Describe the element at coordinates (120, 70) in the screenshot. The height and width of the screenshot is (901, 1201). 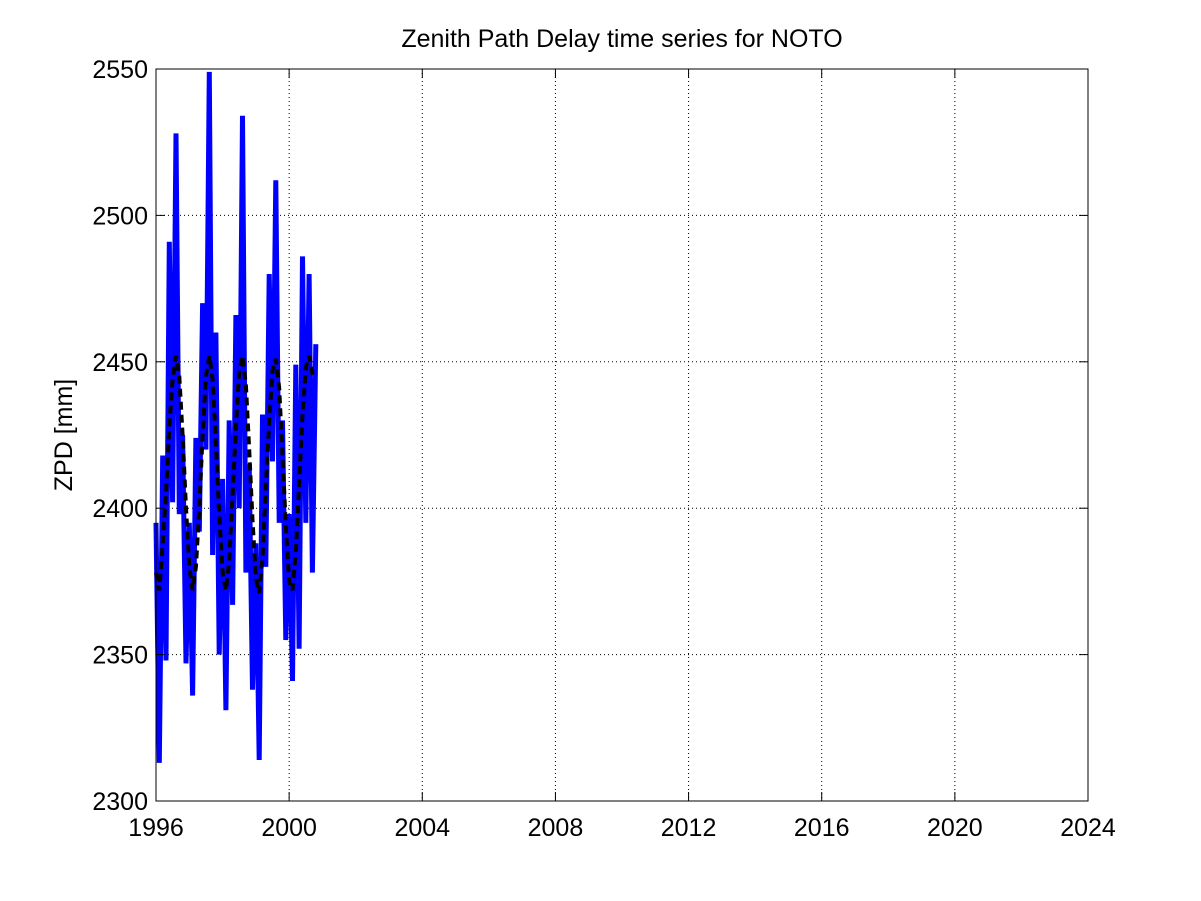
I see `y-tick-label: 2550` at that location.